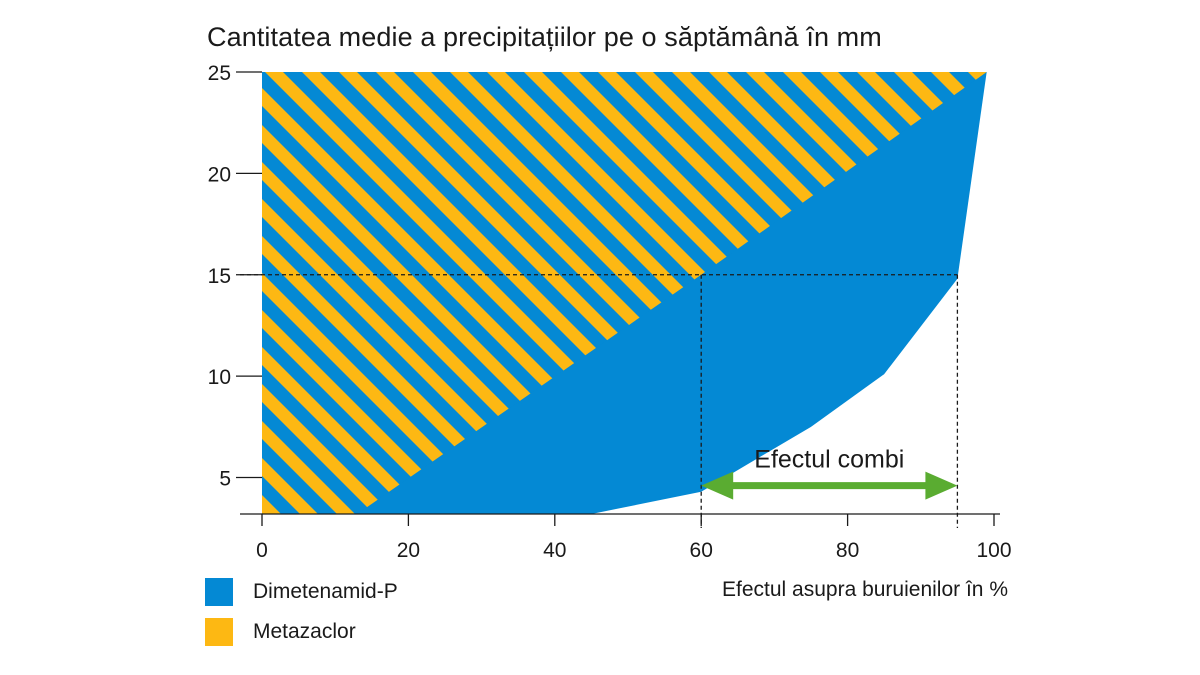 The height and width of the screenshot is (675, 1200). I want to click on y-tick-label-25: 25, so click(219, 73).